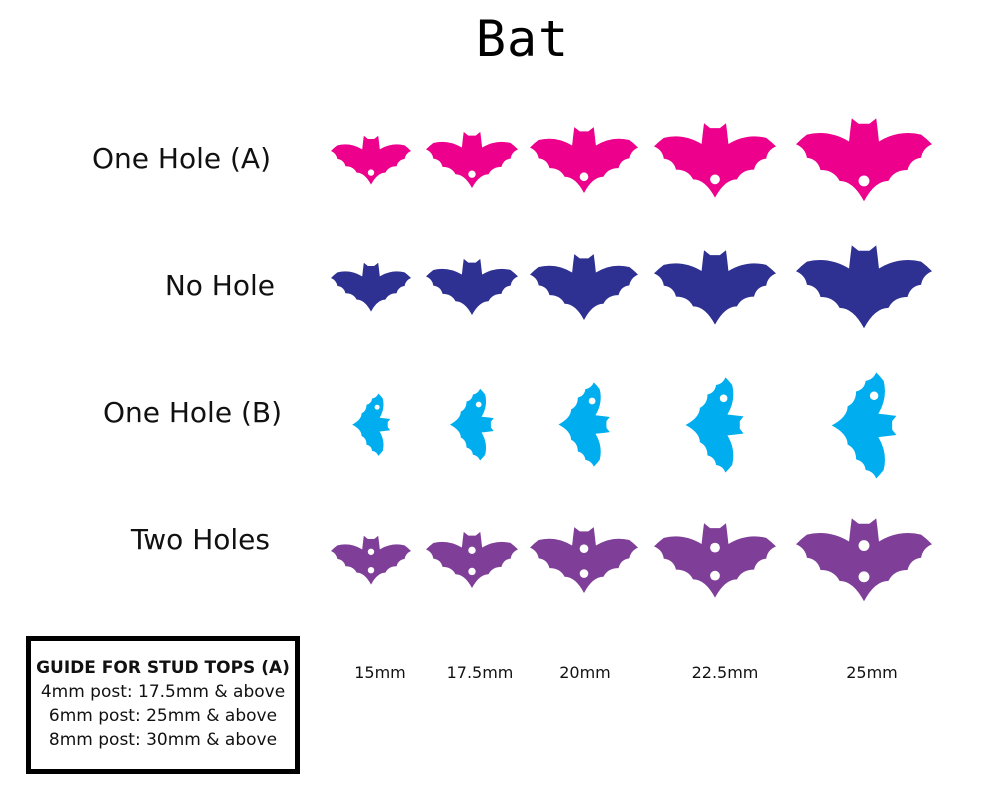  I want to click on bat-one-hole-b-17-5mm, so click(472, 425).